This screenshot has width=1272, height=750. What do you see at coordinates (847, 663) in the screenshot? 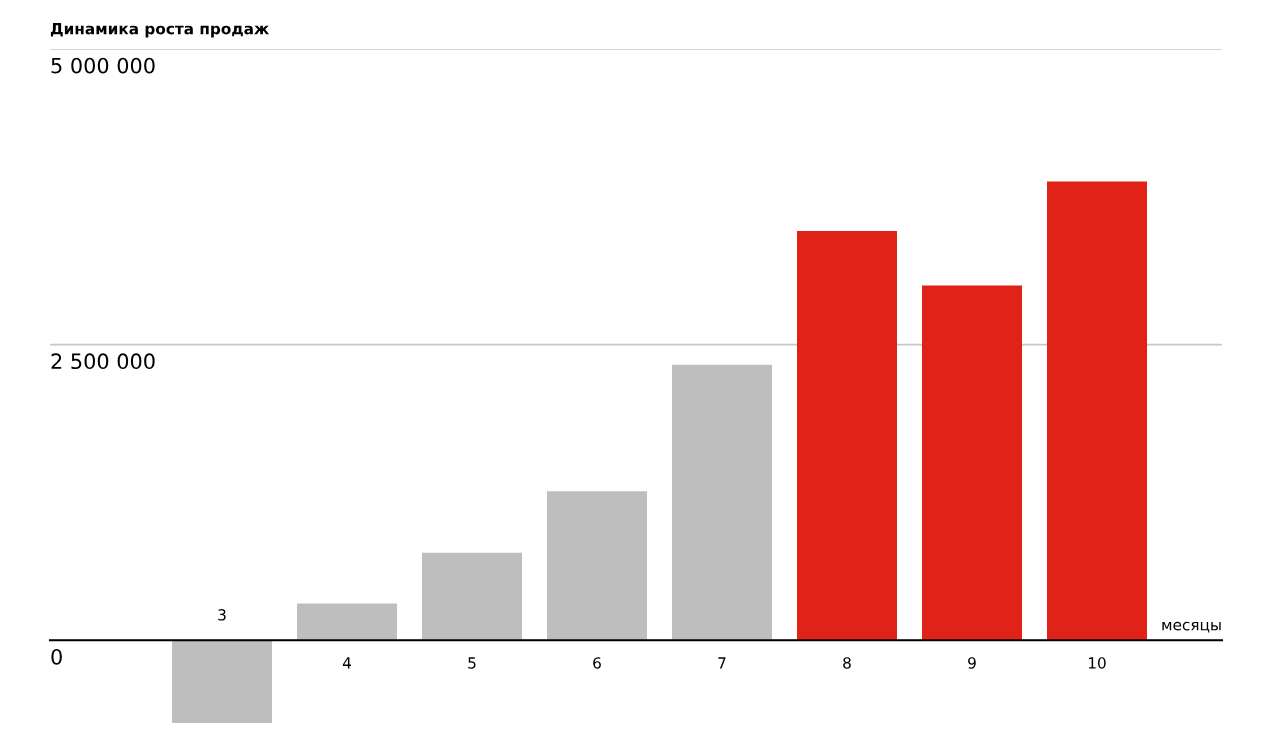
I see `x-tick-label: 8` at bounding box center [847, 663].